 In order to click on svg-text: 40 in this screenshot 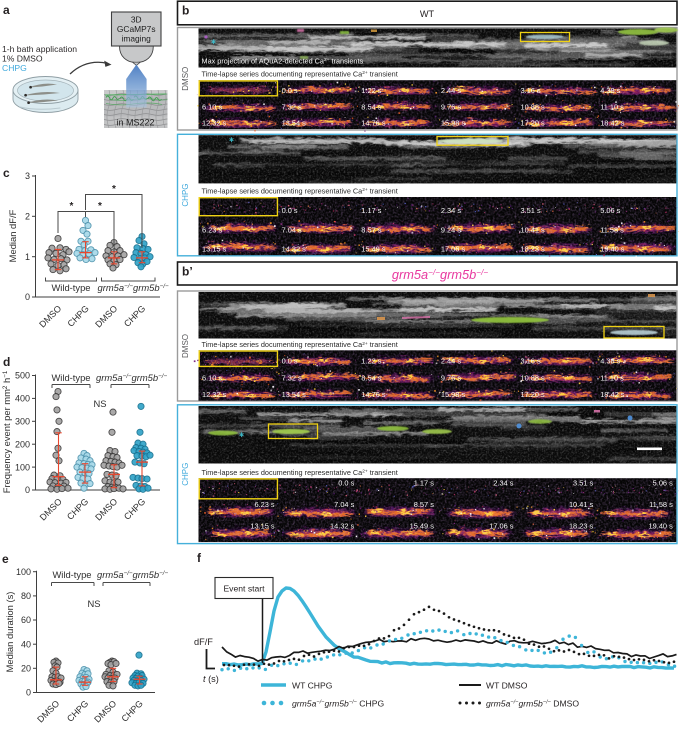, I will do `click(26, 644)`.